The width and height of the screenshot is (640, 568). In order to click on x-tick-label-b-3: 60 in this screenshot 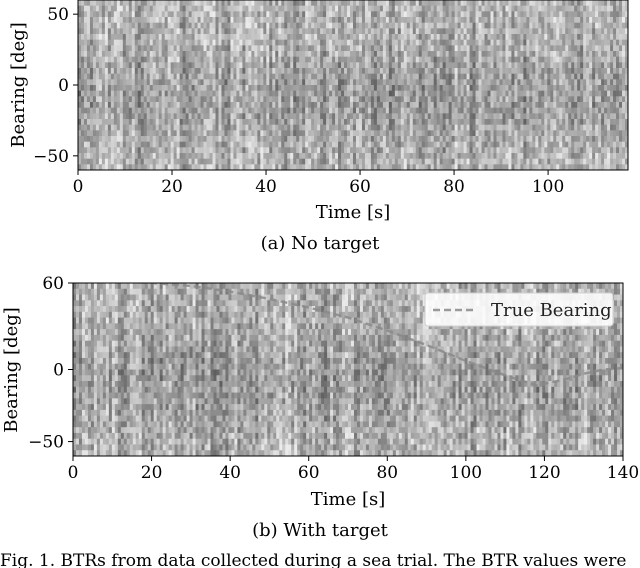, I will do `click(309, 473)`.